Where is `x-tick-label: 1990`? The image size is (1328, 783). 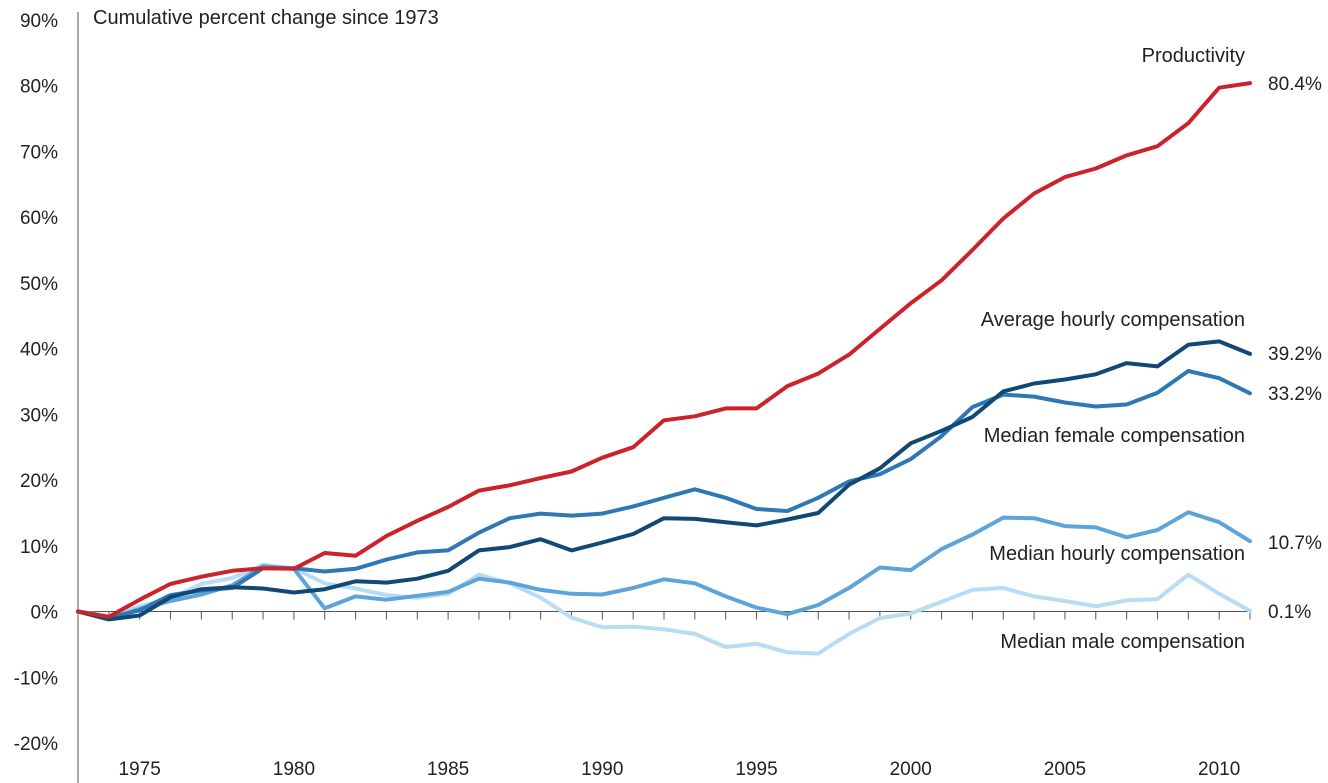 x-tick-label: 1990 is located at coordinates (602, 769).